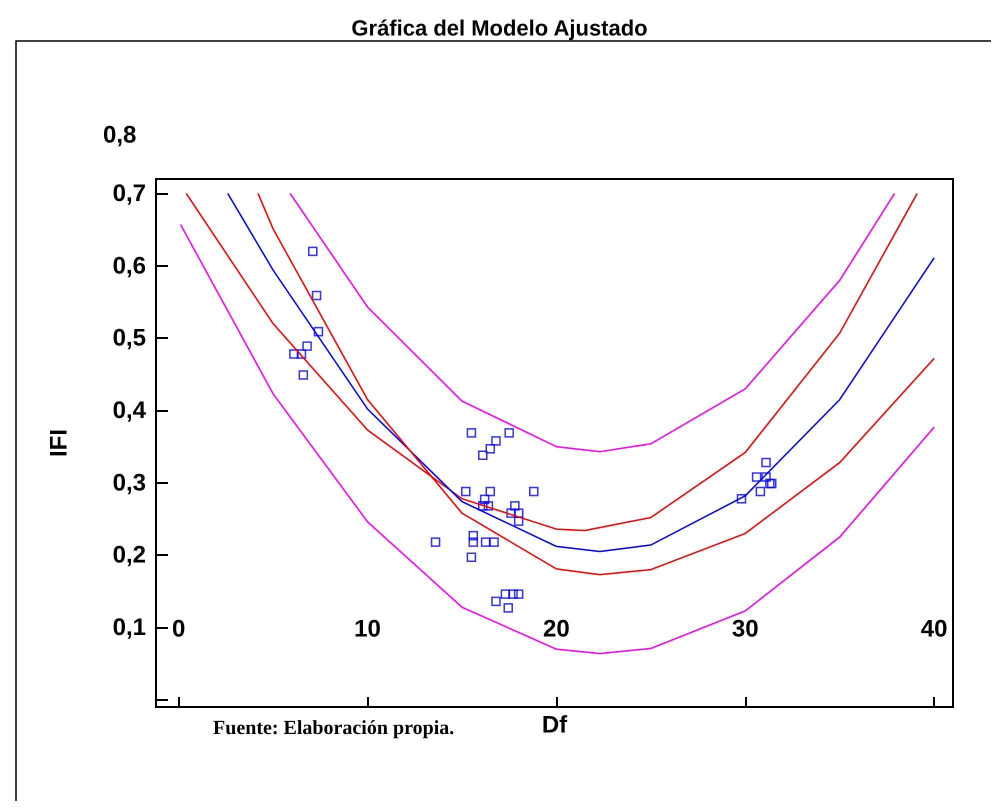 Image resolution: width=999 pixels, height=809 pixels. Describe the element at coordinates (129, 555) in the screenshot. I see `y-tick-label: 0,2` at that location.